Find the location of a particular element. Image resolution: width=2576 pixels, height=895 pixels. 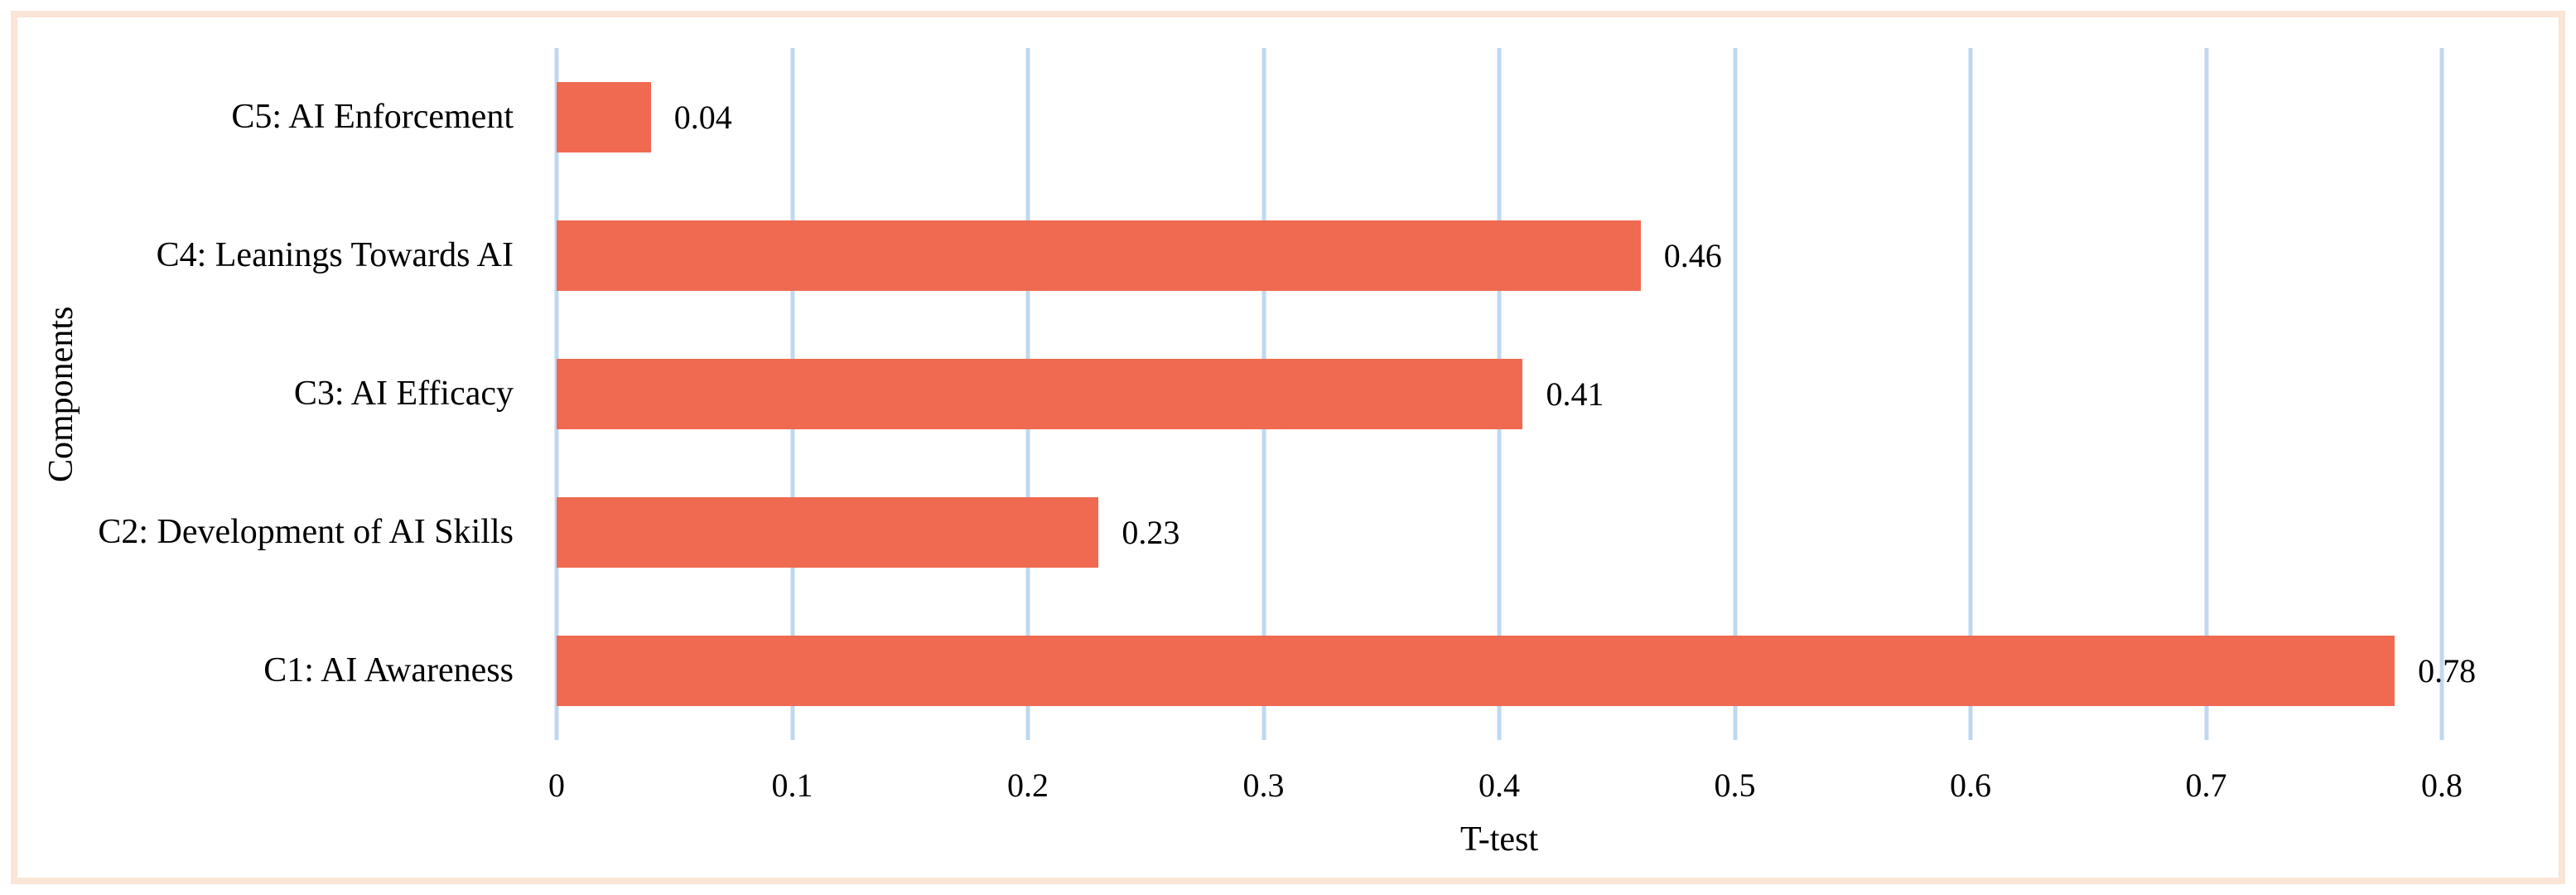

x-axis-tick-labels: 0 0.1 0.2 0.3 0.4 0.5 0.6 0.7 0.8 is located at coordinates (1505, 786).